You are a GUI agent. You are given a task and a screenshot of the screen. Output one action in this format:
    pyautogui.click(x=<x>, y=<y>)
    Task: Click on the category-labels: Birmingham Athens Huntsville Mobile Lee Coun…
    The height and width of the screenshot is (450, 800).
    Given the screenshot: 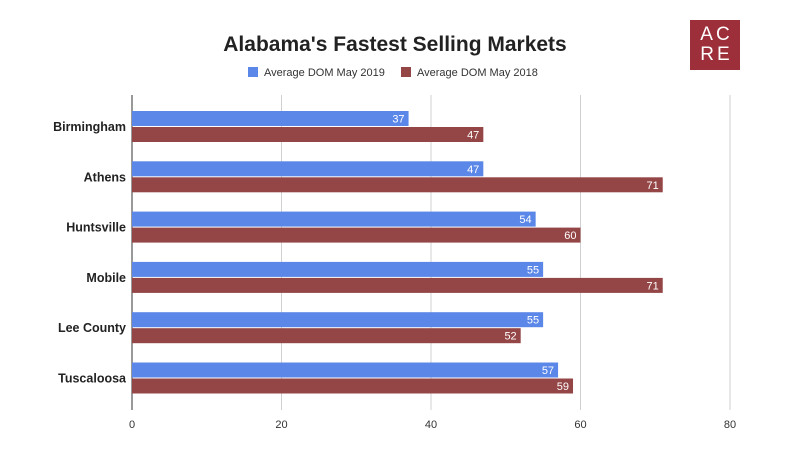 What is the action you would take?
    pyautogui.click(x=90, y=253)
    